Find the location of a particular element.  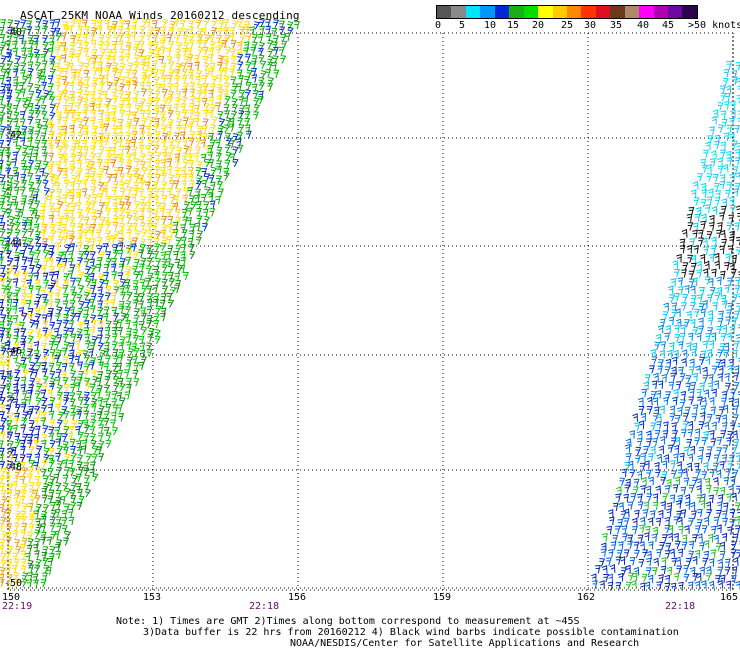

lon-label: 162 is located at coordinates (586, 597).